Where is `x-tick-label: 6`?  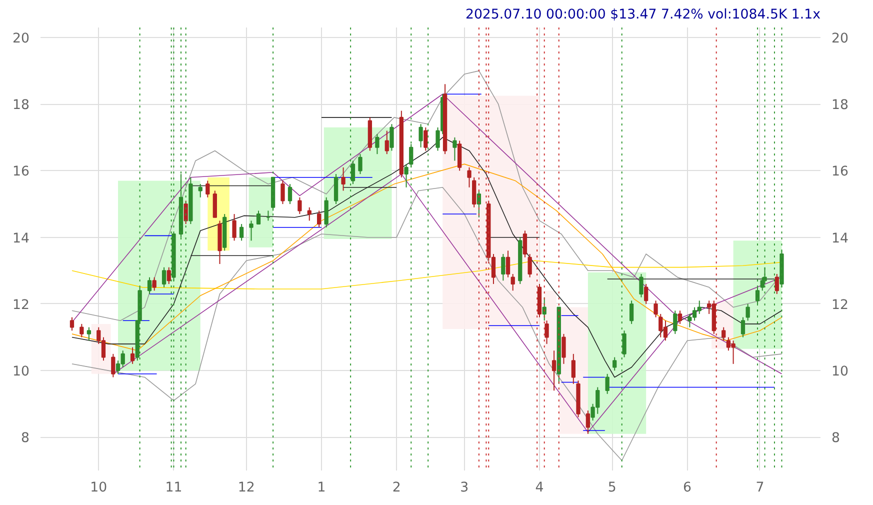
x-tick-label: 6 is located at coordinates (687, 488).